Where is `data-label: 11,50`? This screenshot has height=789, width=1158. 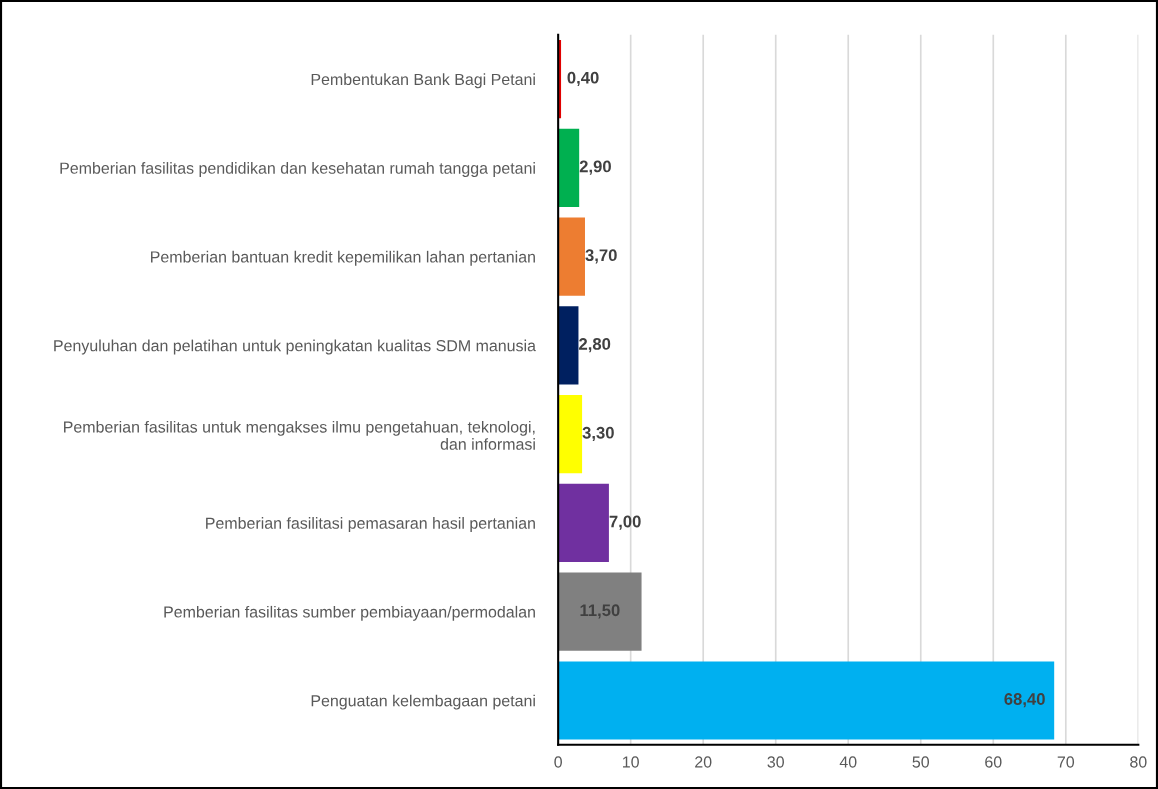 data-label: 11,50 is located at coordinates (600, 611).